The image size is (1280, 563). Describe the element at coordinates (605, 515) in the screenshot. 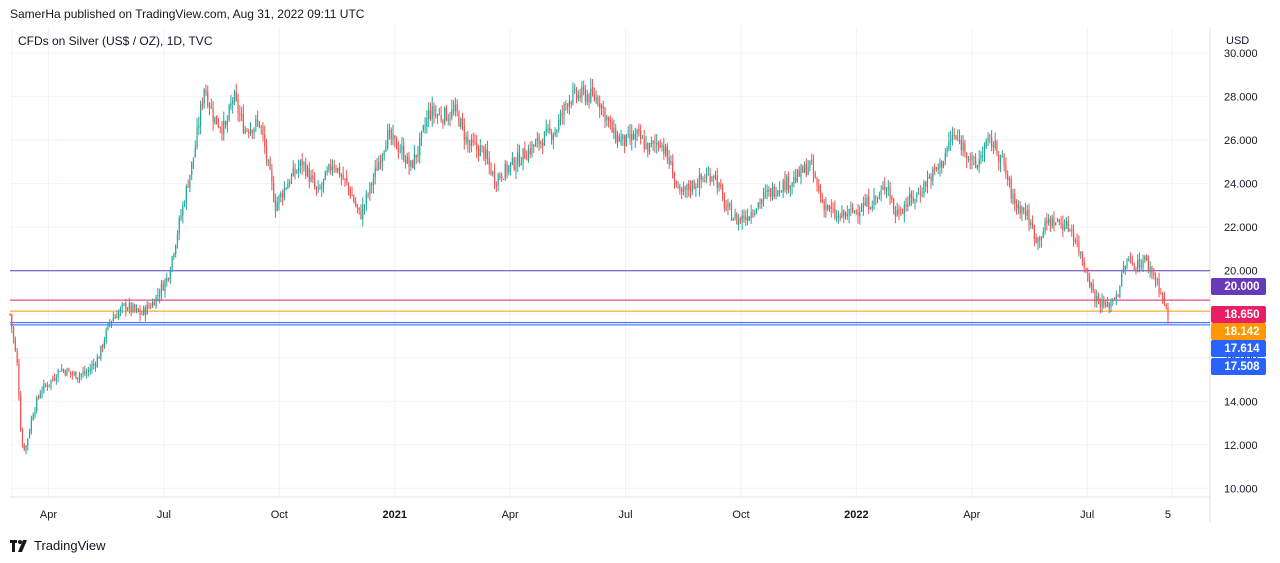

I see `time-axis: Apr Jul Oct 2021 Apr Jul Oct 2022 Apr Jul 5` at that location.